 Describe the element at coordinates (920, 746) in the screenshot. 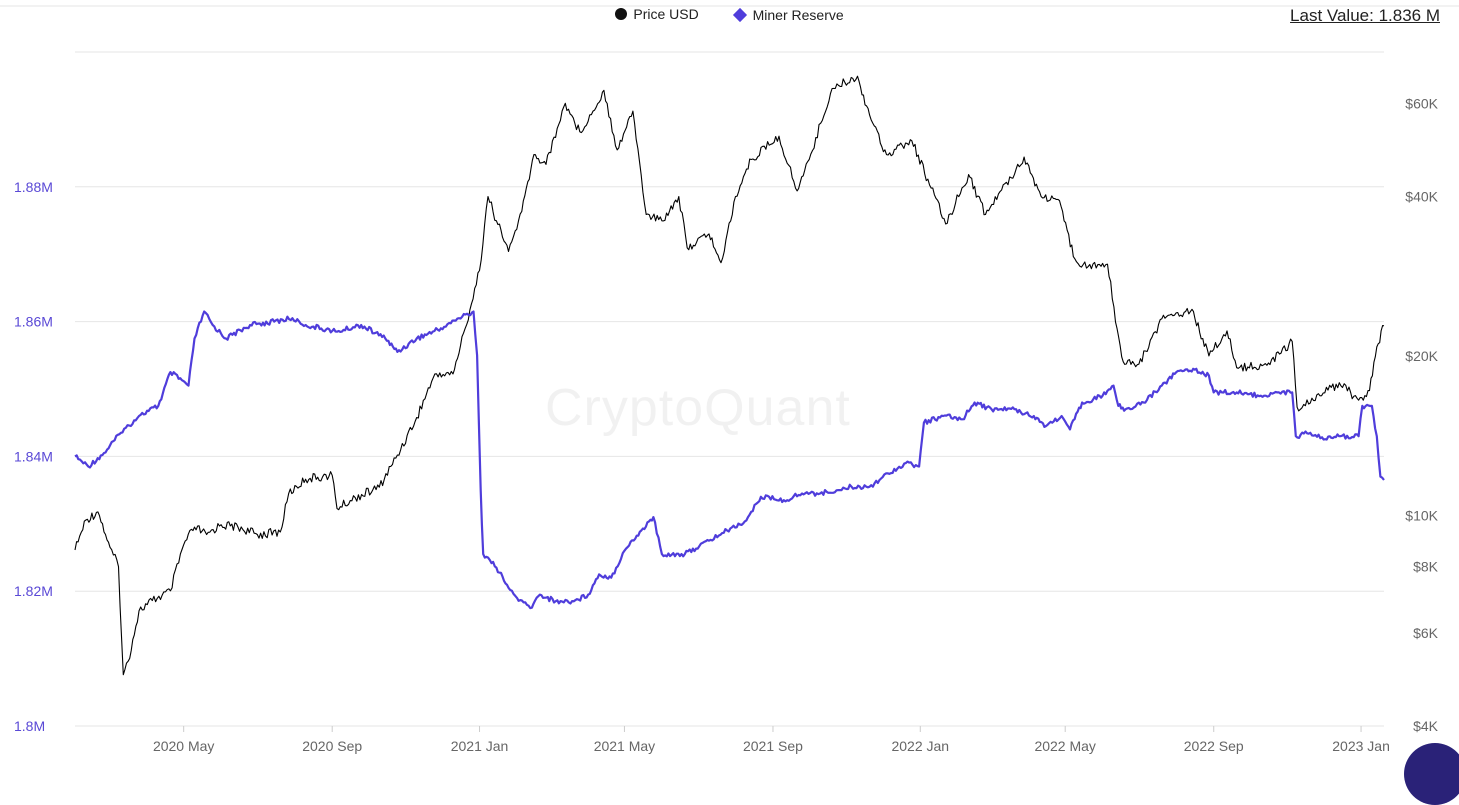

I see `x-tick-label: 2022 Jan` at that location.